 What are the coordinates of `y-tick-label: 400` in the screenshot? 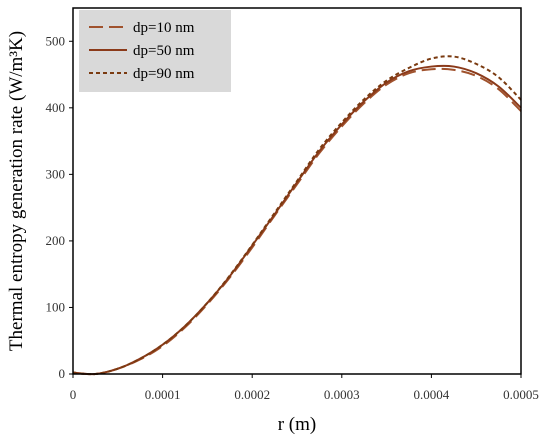 It's located at (56, 107).